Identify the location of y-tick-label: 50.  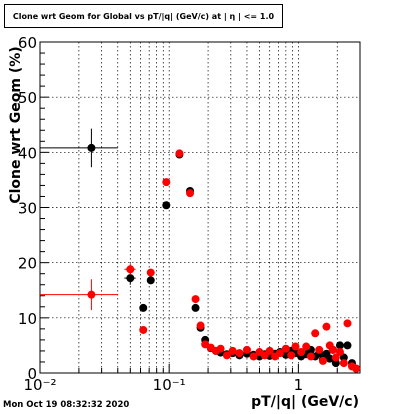
(27, 98).